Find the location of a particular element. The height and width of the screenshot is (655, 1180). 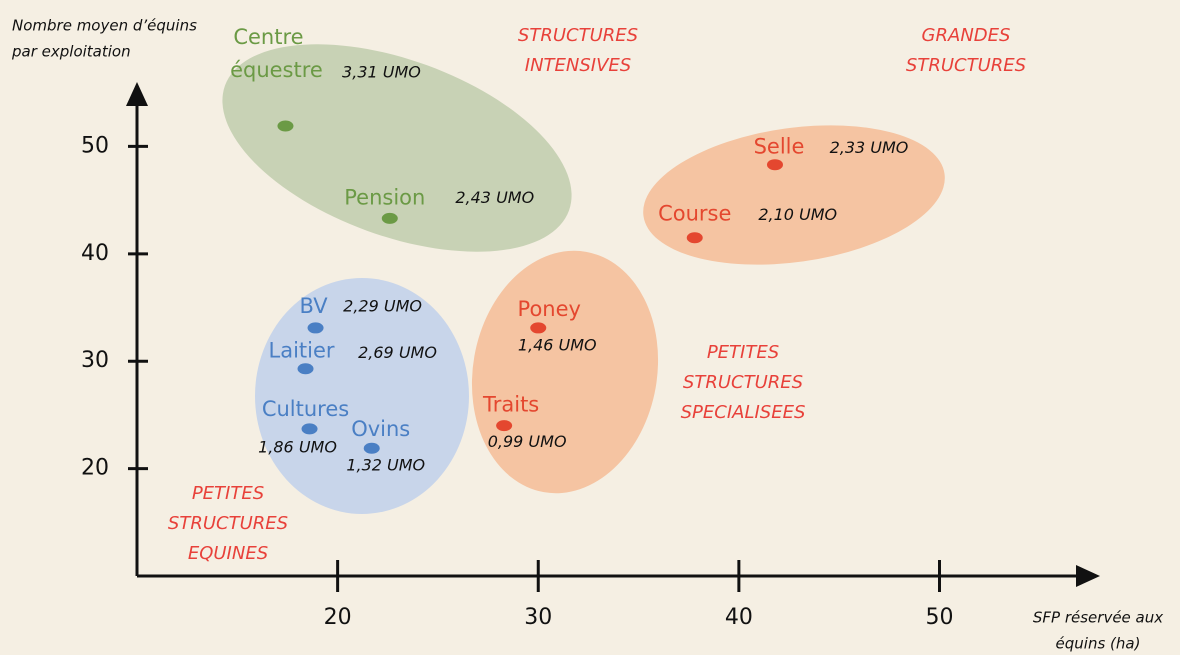

x-tick-label: 30 is located at coordinates (538, 617).